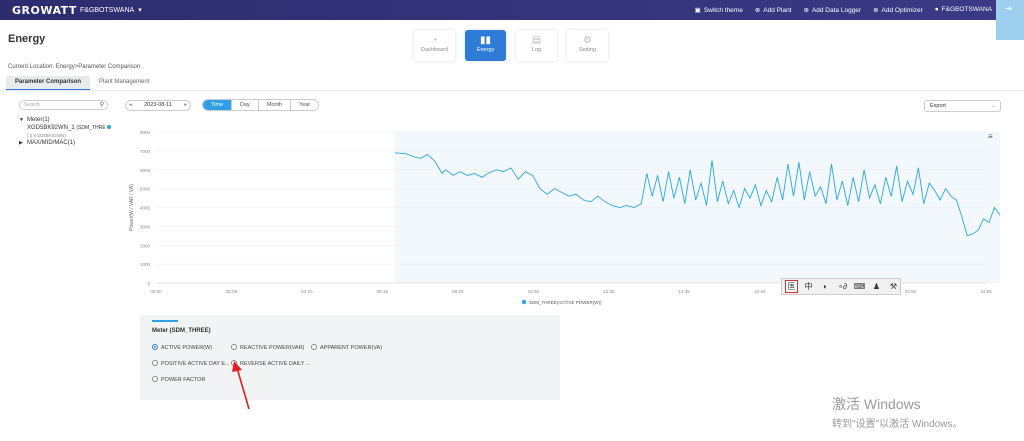  Describe the element at coordinates (274, 105) in the screenshot. I see `segment-month: Month` at that location.